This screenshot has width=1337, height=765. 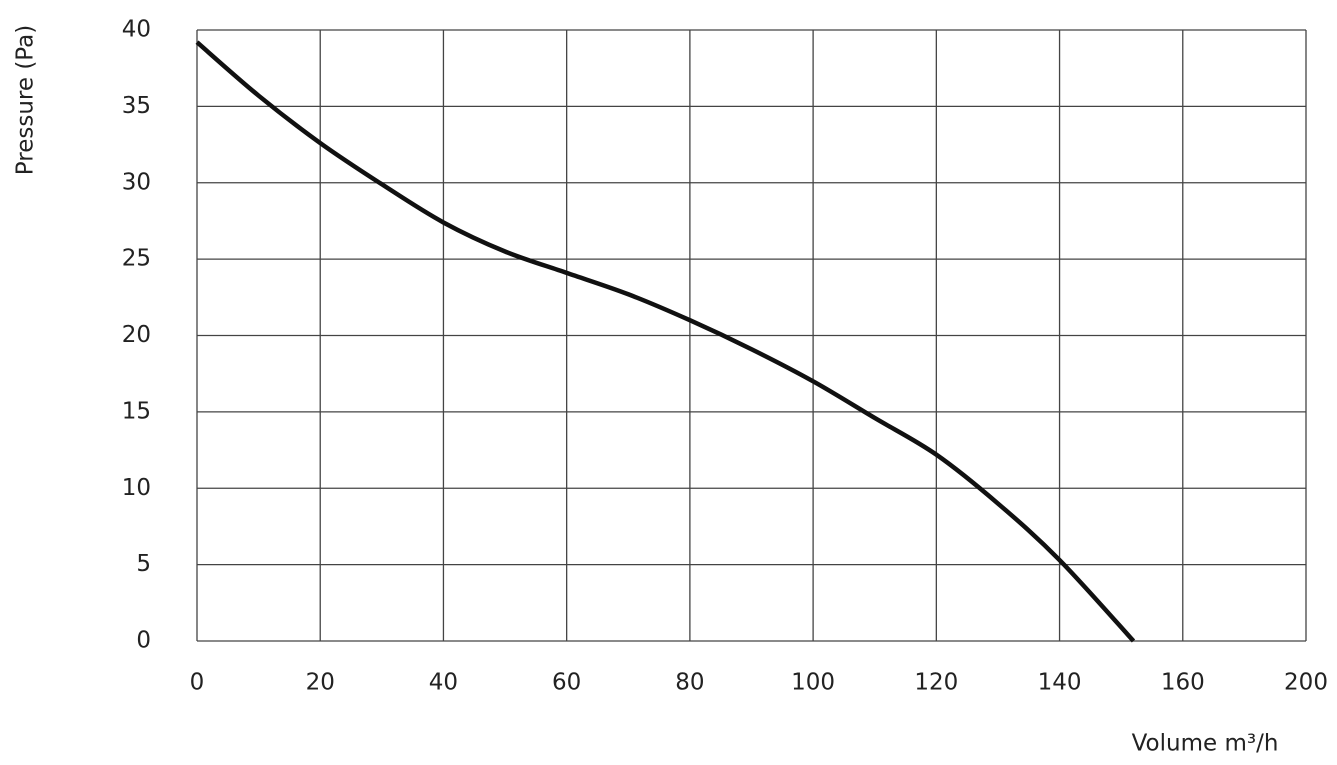 I want to click on y-tick-label: 5, so click(x=143, y=564).